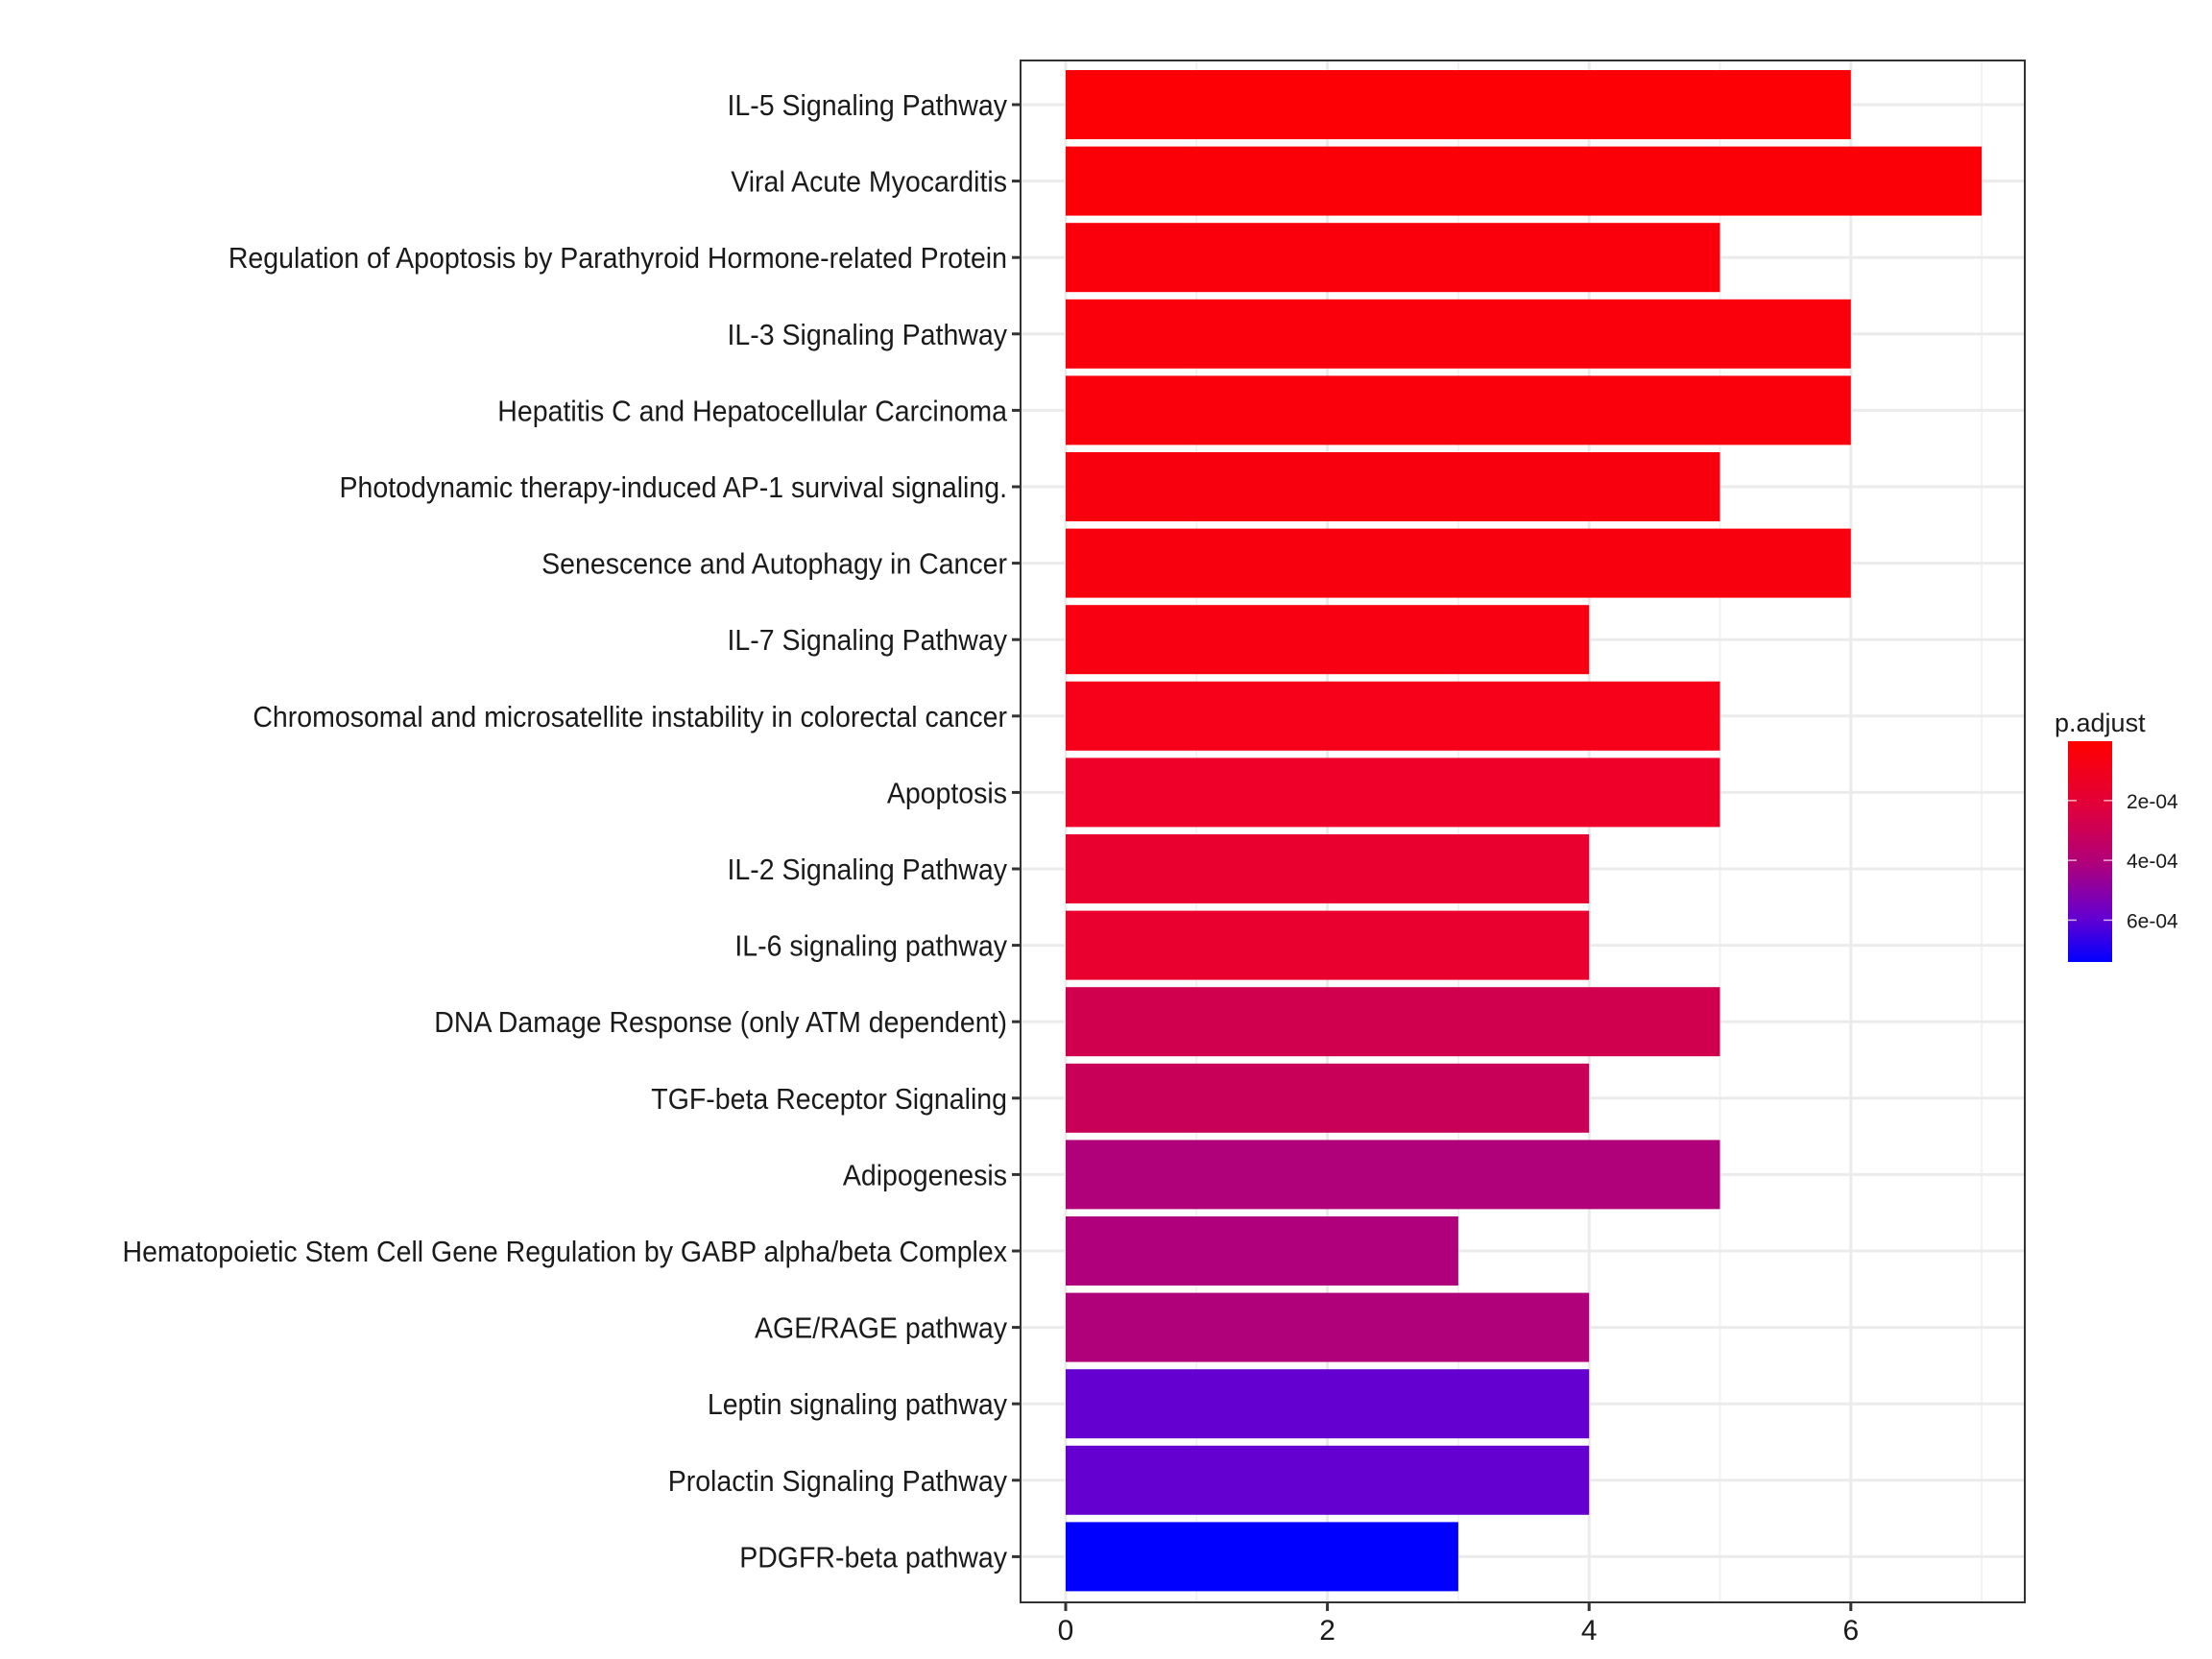  What do you see at coordinates (870, 946) in the screenshot?
I see `y-tick-label: IL-6 signaling pathway` at bounding box center [870, 946].